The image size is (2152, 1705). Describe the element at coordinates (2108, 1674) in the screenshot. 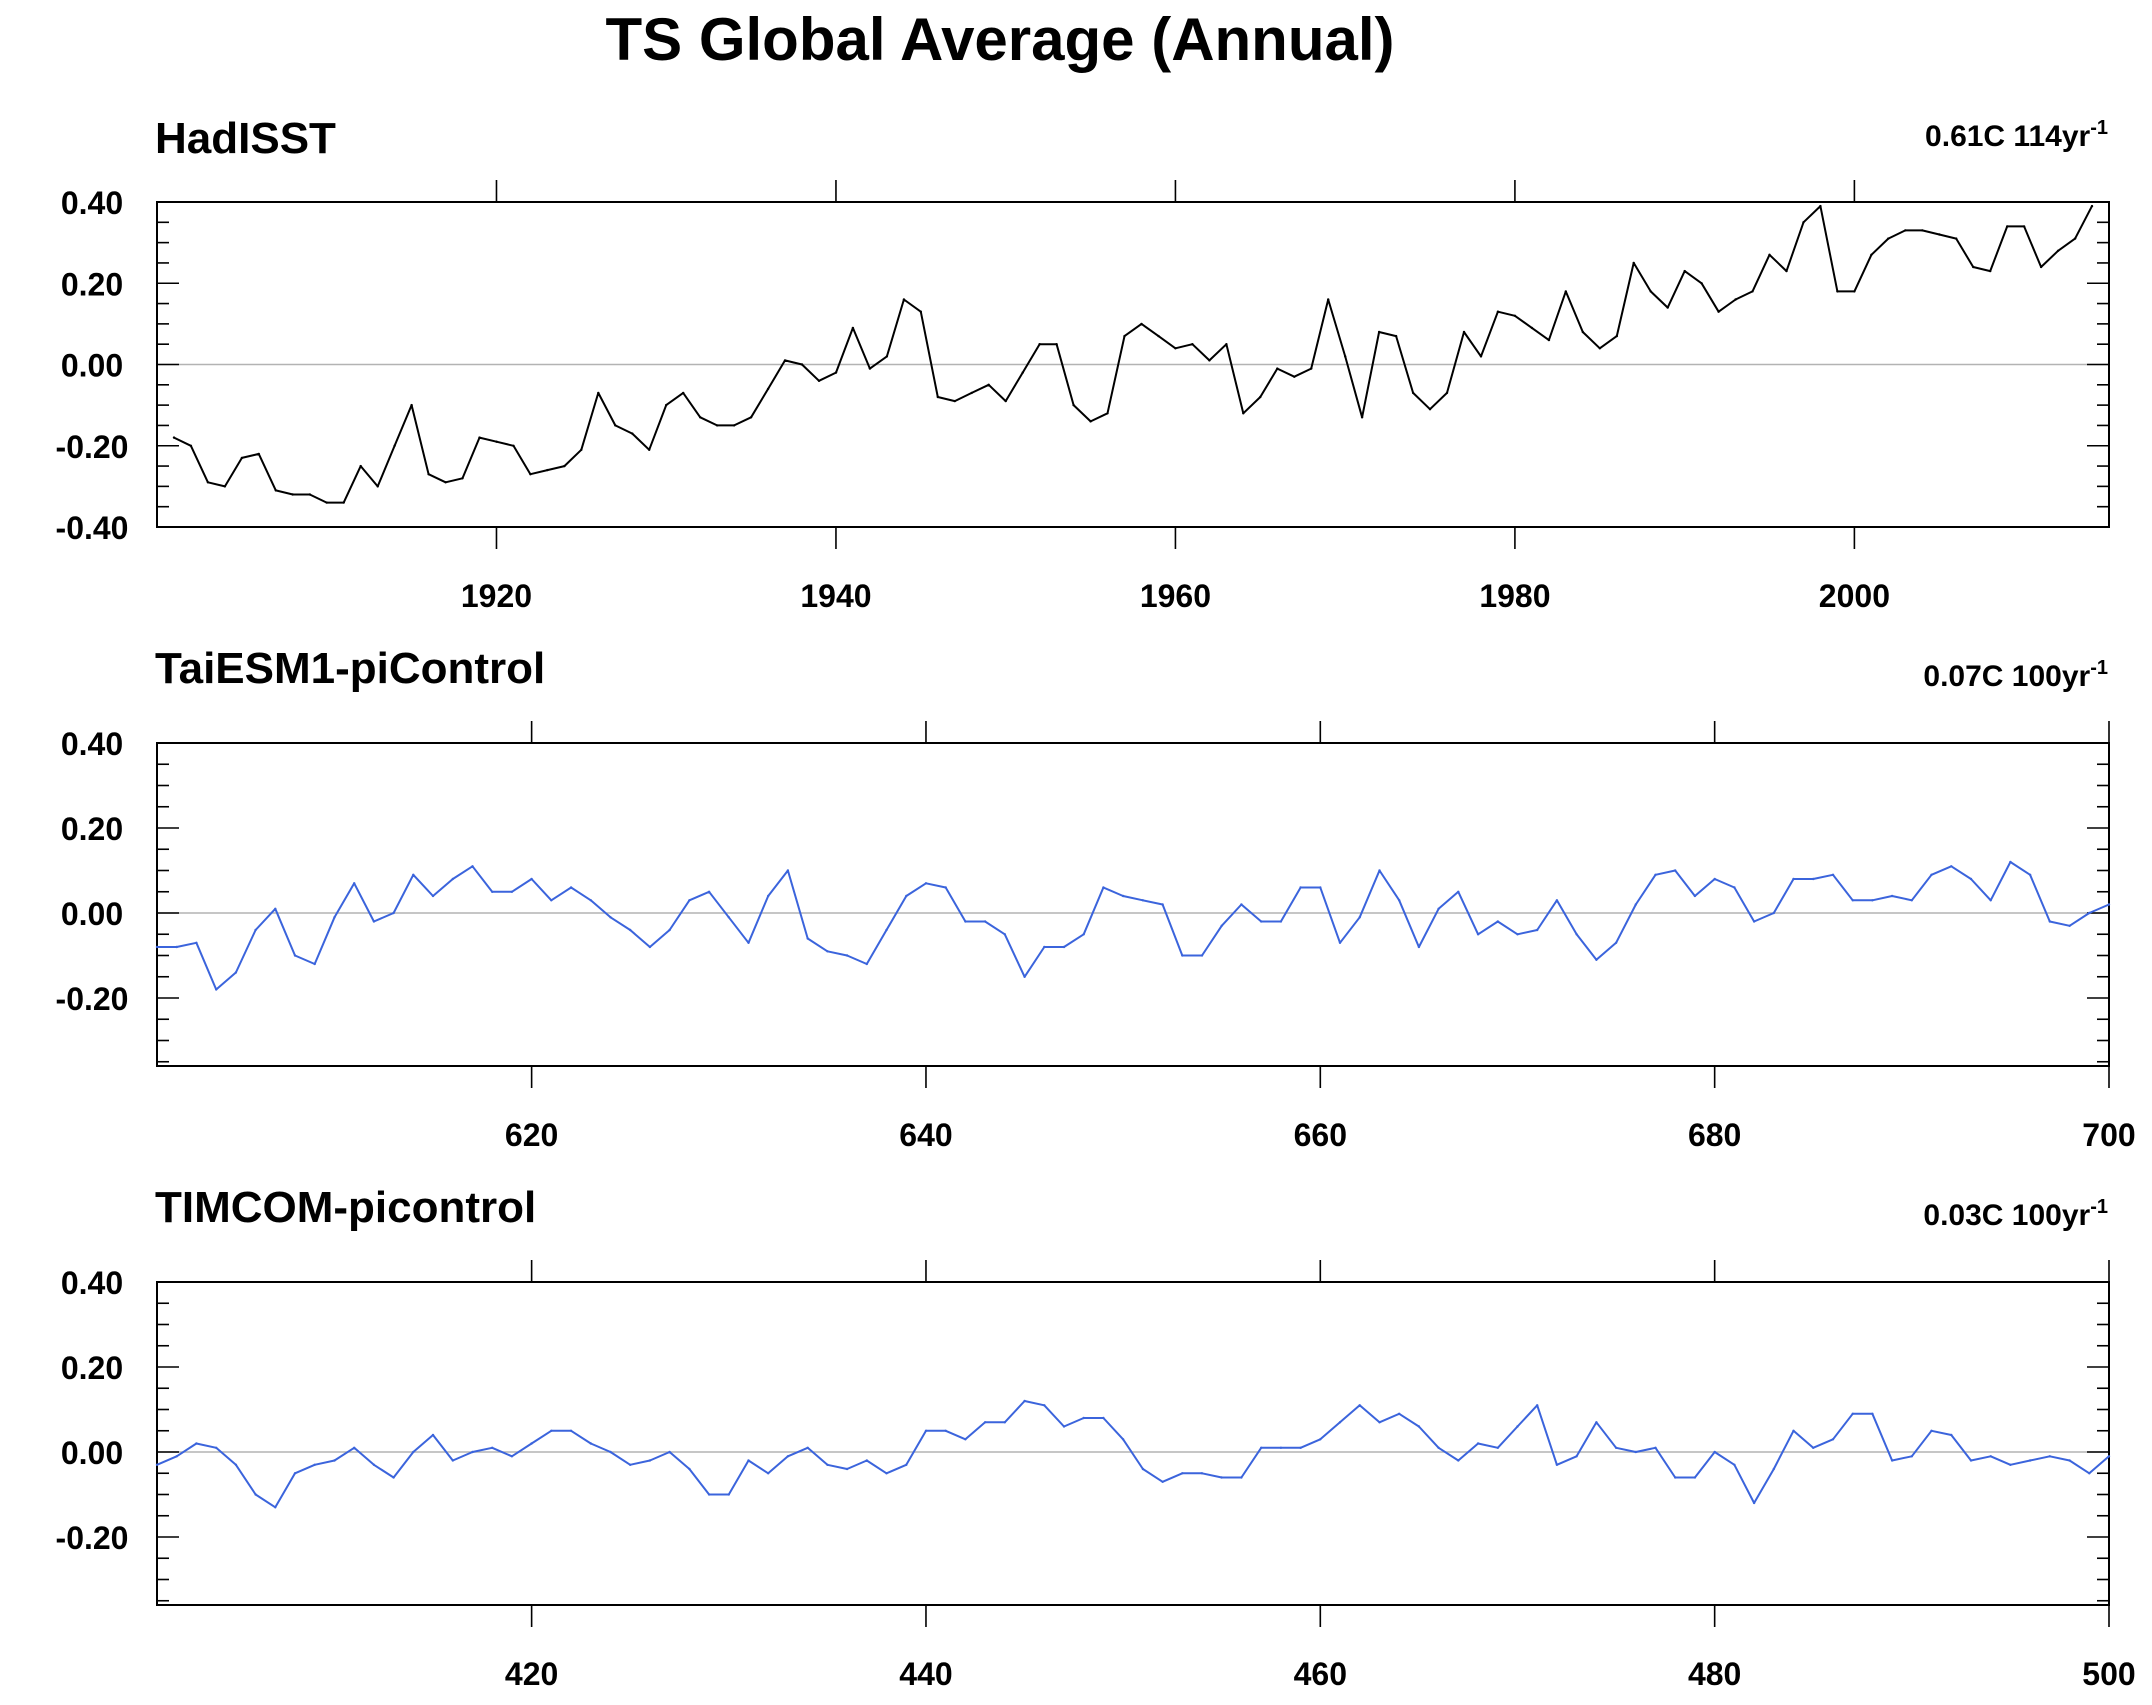

I see `x-tick-label: 500` at that location.